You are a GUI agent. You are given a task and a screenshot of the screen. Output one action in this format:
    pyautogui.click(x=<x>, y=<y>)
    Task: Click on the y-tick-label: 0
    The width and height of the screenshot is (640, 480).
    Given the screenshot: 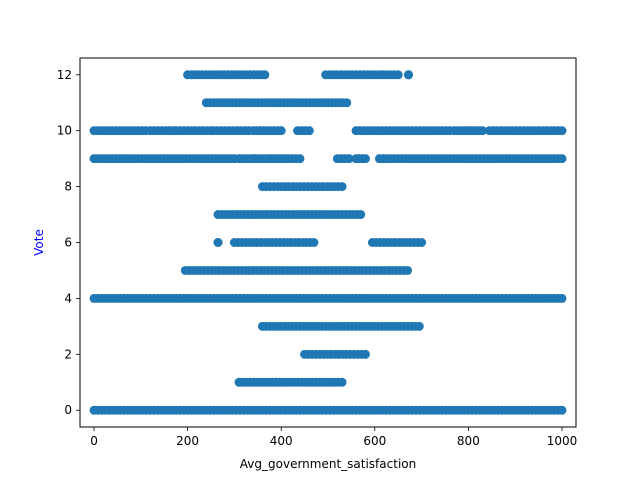 What is the action you would take?
    pyautogui.click(x=68, y=410)
    